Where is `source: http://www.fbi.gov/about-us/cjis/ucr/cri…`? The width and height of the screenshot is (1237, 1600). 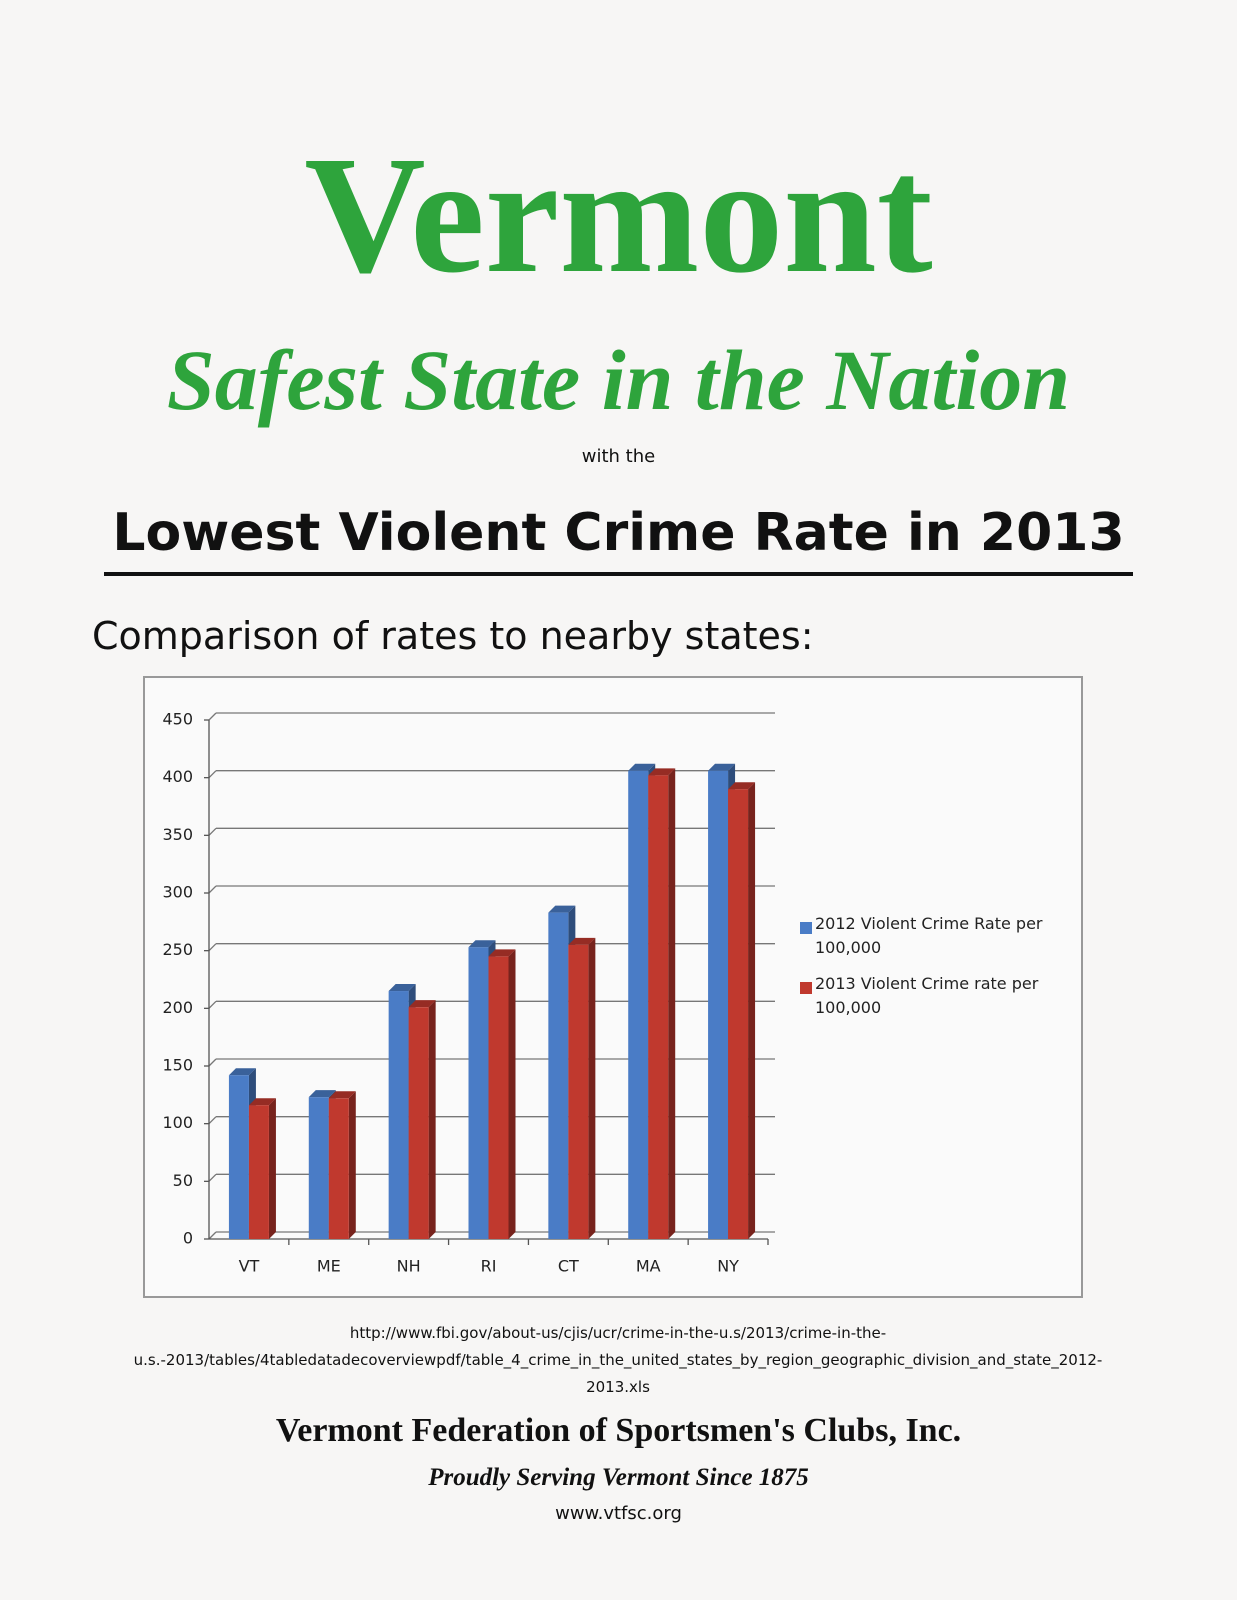 source: http://www.fbi.gov/about-us/cjis/ucr/cri… is located at coordinates (618, 1360).